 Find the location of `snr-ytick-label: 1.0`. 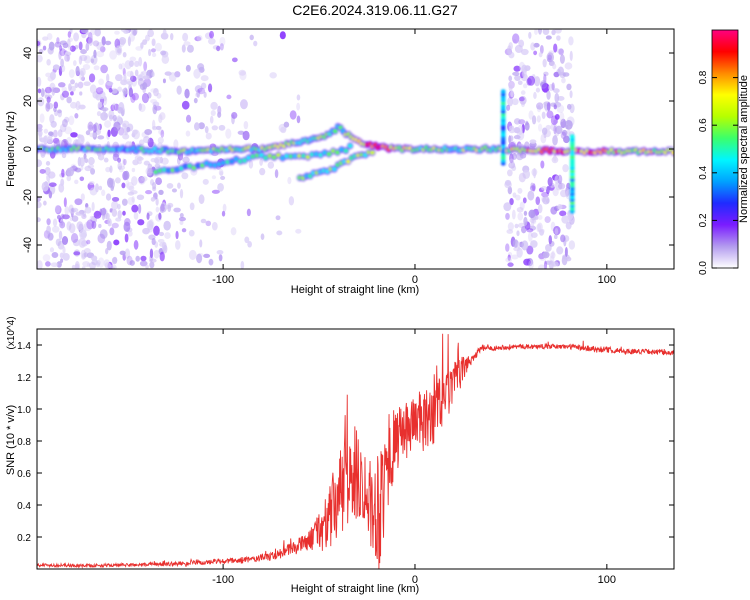

snr-ytick-label: 1.0 is located at coordinates (24, 410).